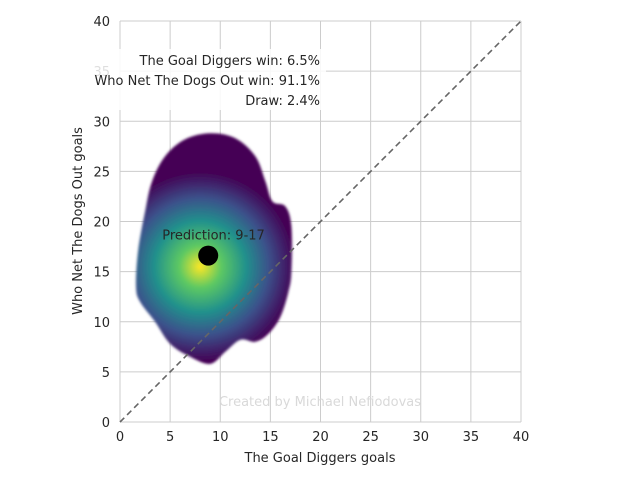 This screenshot has width=640, height=480. I want to click on x-tick-label-8: 40, so click(521, 437).